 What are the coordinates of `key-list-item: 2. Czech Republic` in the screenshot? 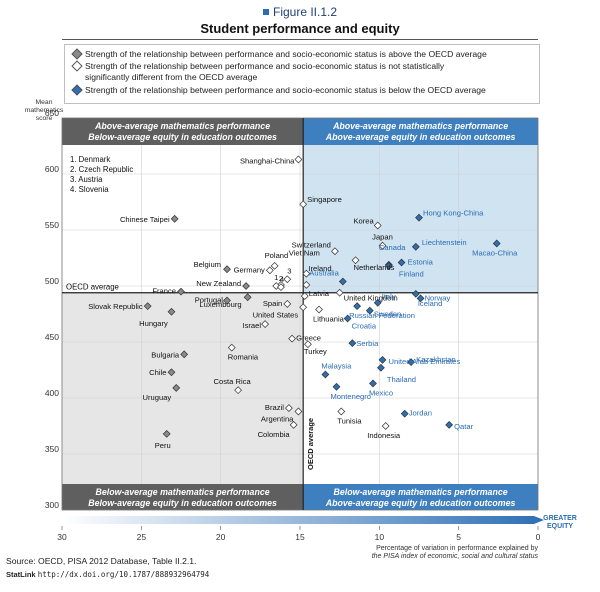 It's located at (101, 169).